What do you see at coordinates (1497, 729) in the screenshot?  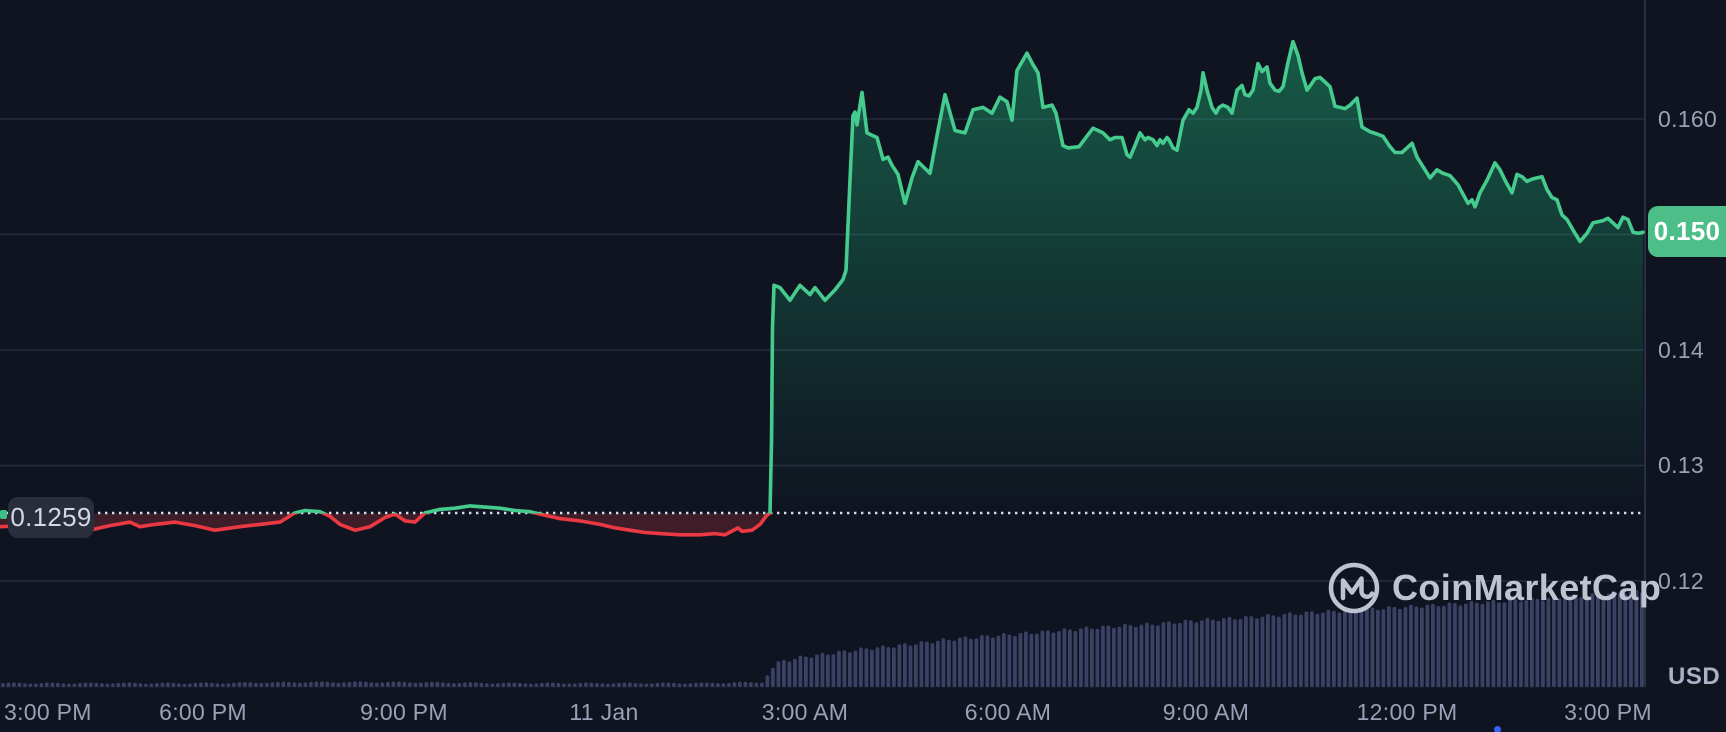 I see `time-axis-marker` at bounding box center [1497, 729].